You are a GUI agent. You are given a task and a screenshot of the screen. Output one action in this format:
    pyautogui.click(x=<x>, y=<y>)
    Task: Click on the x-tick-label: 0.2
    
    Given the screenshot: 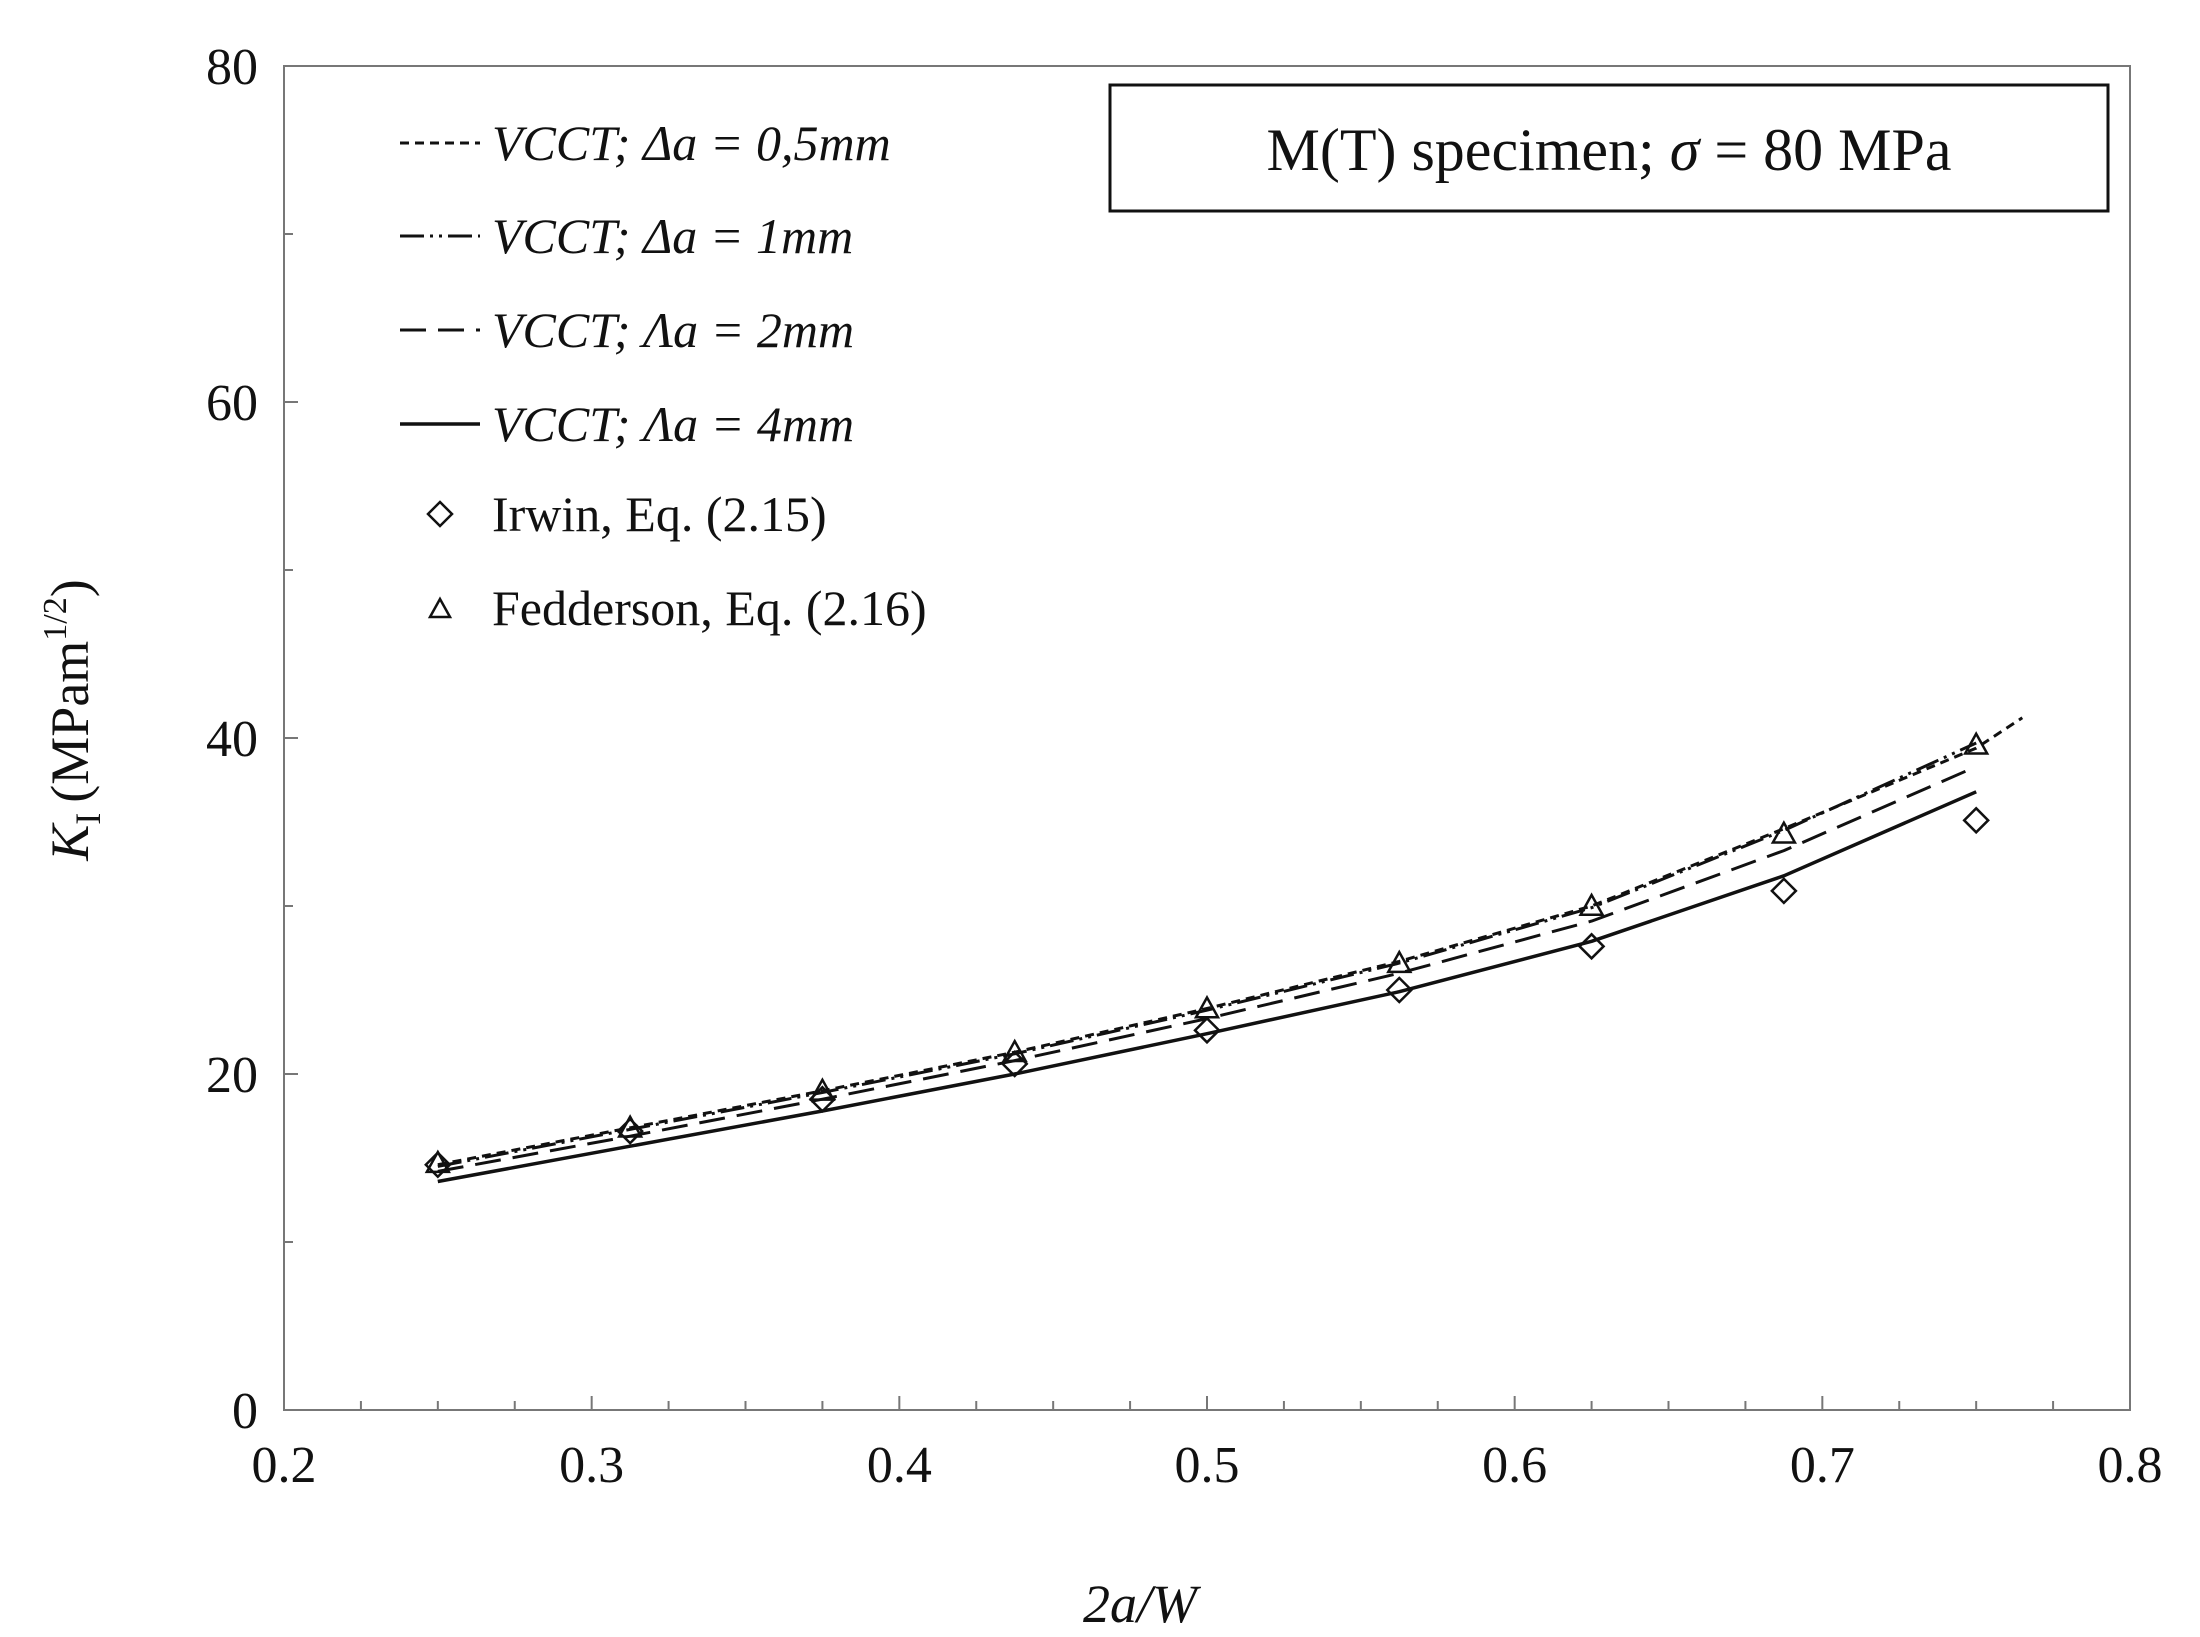 What is the action you would take?
    pyautogui.click(x=284, y=1465)
    